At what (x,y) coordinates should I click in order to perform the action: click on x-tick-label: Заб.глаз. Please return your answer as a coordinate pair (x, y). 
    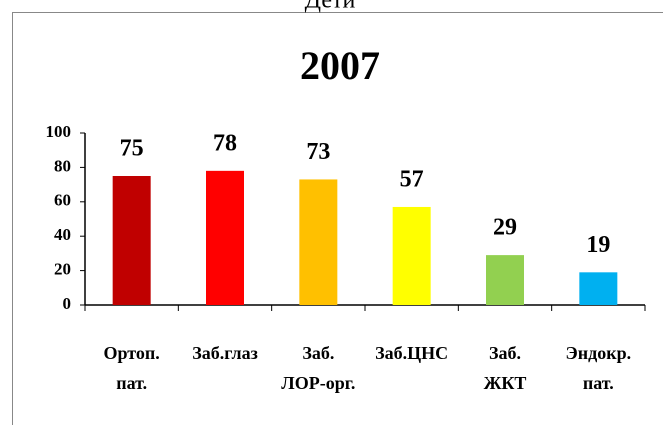
    Looking at the image, I should click on (225, 353).